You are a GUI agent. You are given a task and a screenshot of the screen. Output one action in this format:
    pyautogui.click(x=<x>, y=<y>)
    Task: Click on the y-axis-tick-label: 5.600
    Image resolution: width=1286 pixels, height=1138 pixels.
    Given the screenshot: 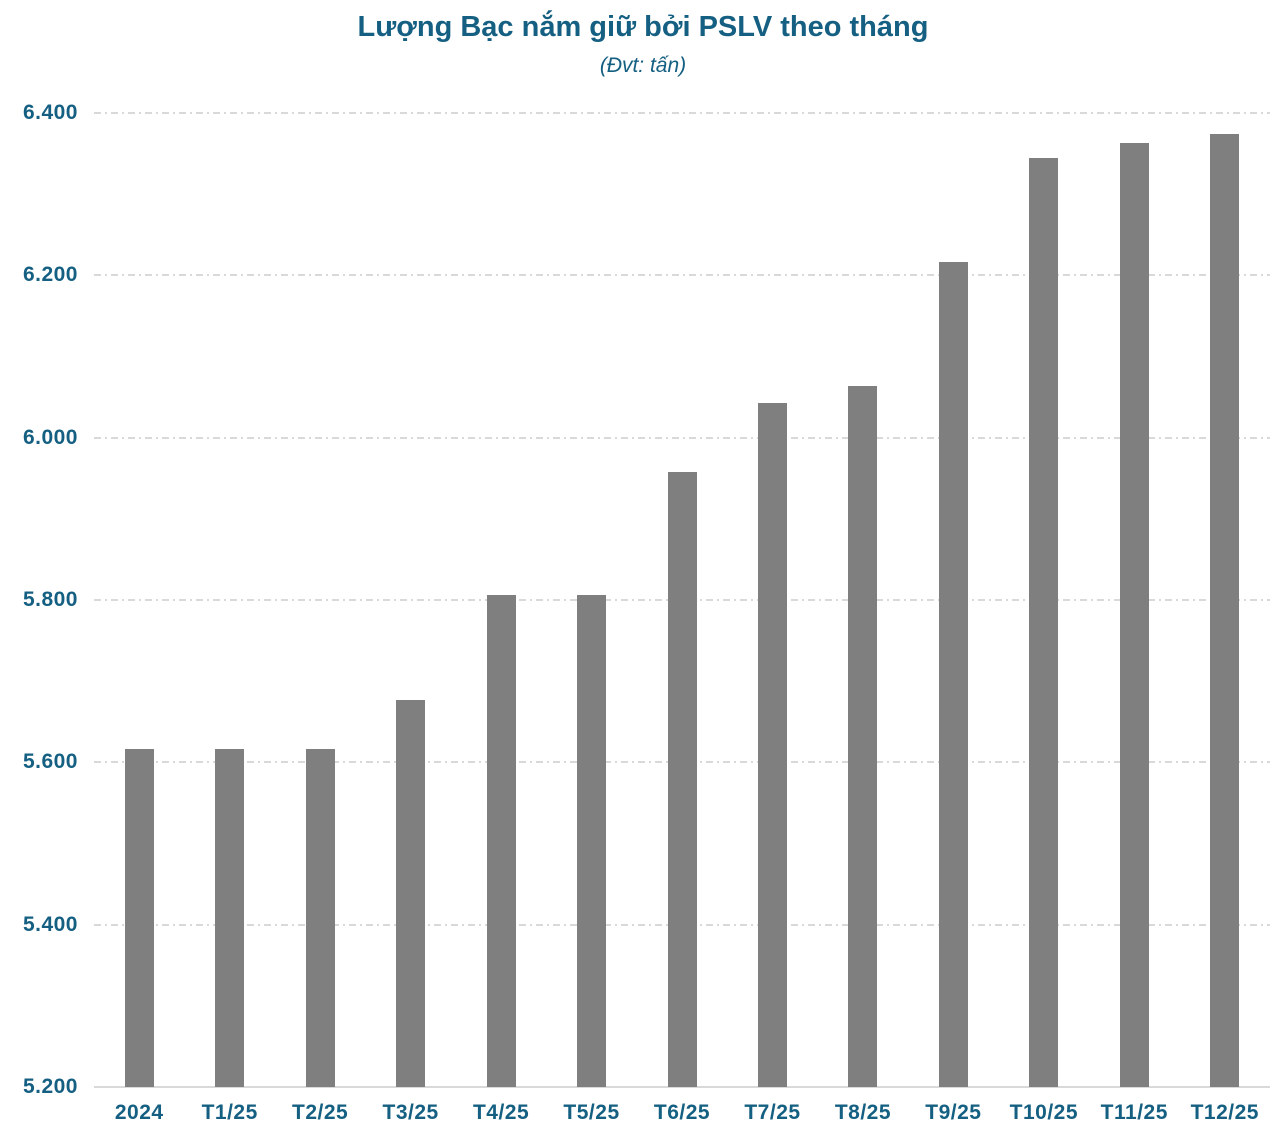 What is the action you would take?
    pyautogui.click(x=50, y=762)
    